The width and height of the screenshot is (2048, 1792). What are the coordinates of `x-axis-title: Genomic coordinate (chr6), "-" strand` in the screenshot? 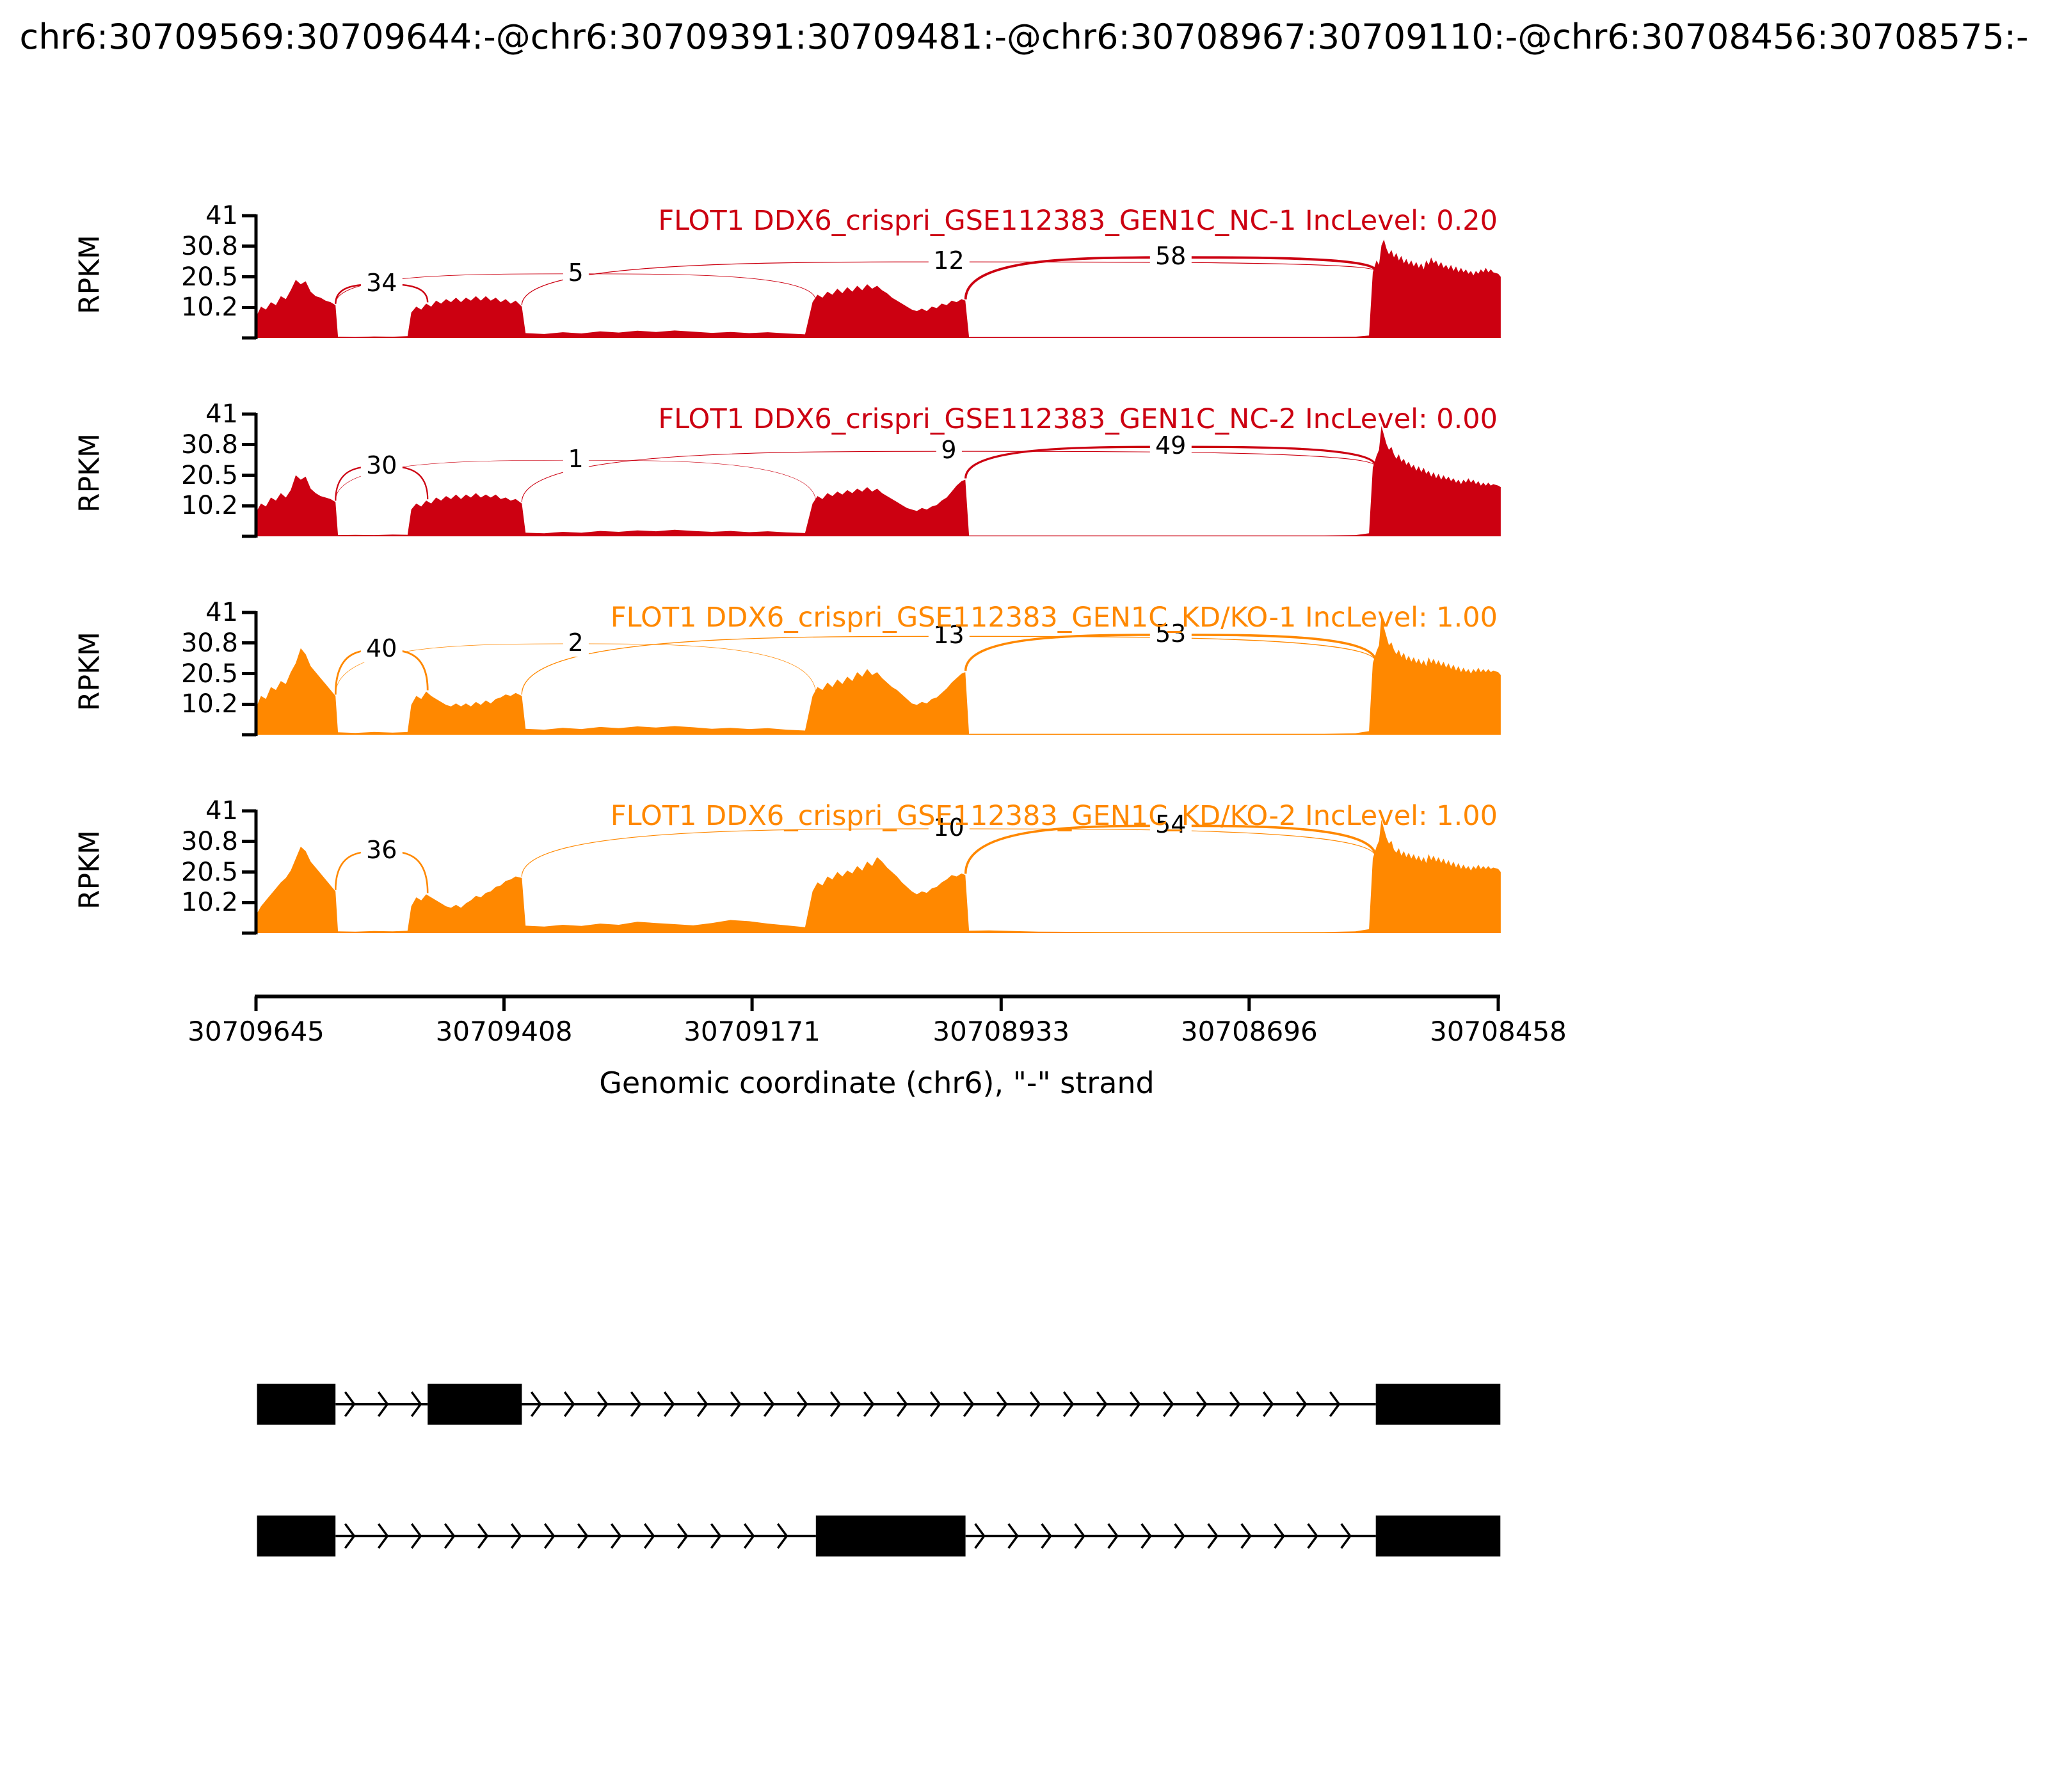 It's located at (877, 1083).